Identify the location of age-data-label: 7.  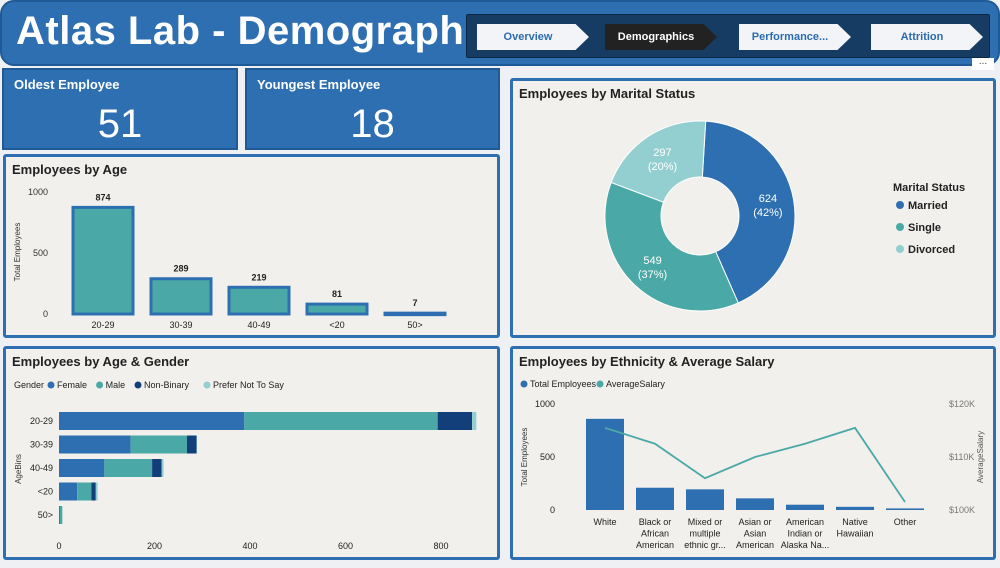
(414, 303).